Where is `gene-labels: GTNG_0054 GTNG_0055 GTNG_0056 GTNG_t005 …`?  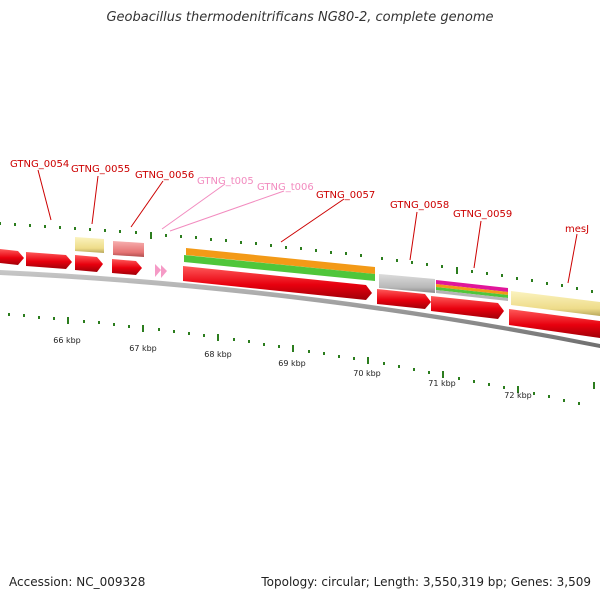 gene-labels: GTNG_0054 GTNG_0055 GTNG_0056 GTNG_t005 … is located at coordinates (299, 197).